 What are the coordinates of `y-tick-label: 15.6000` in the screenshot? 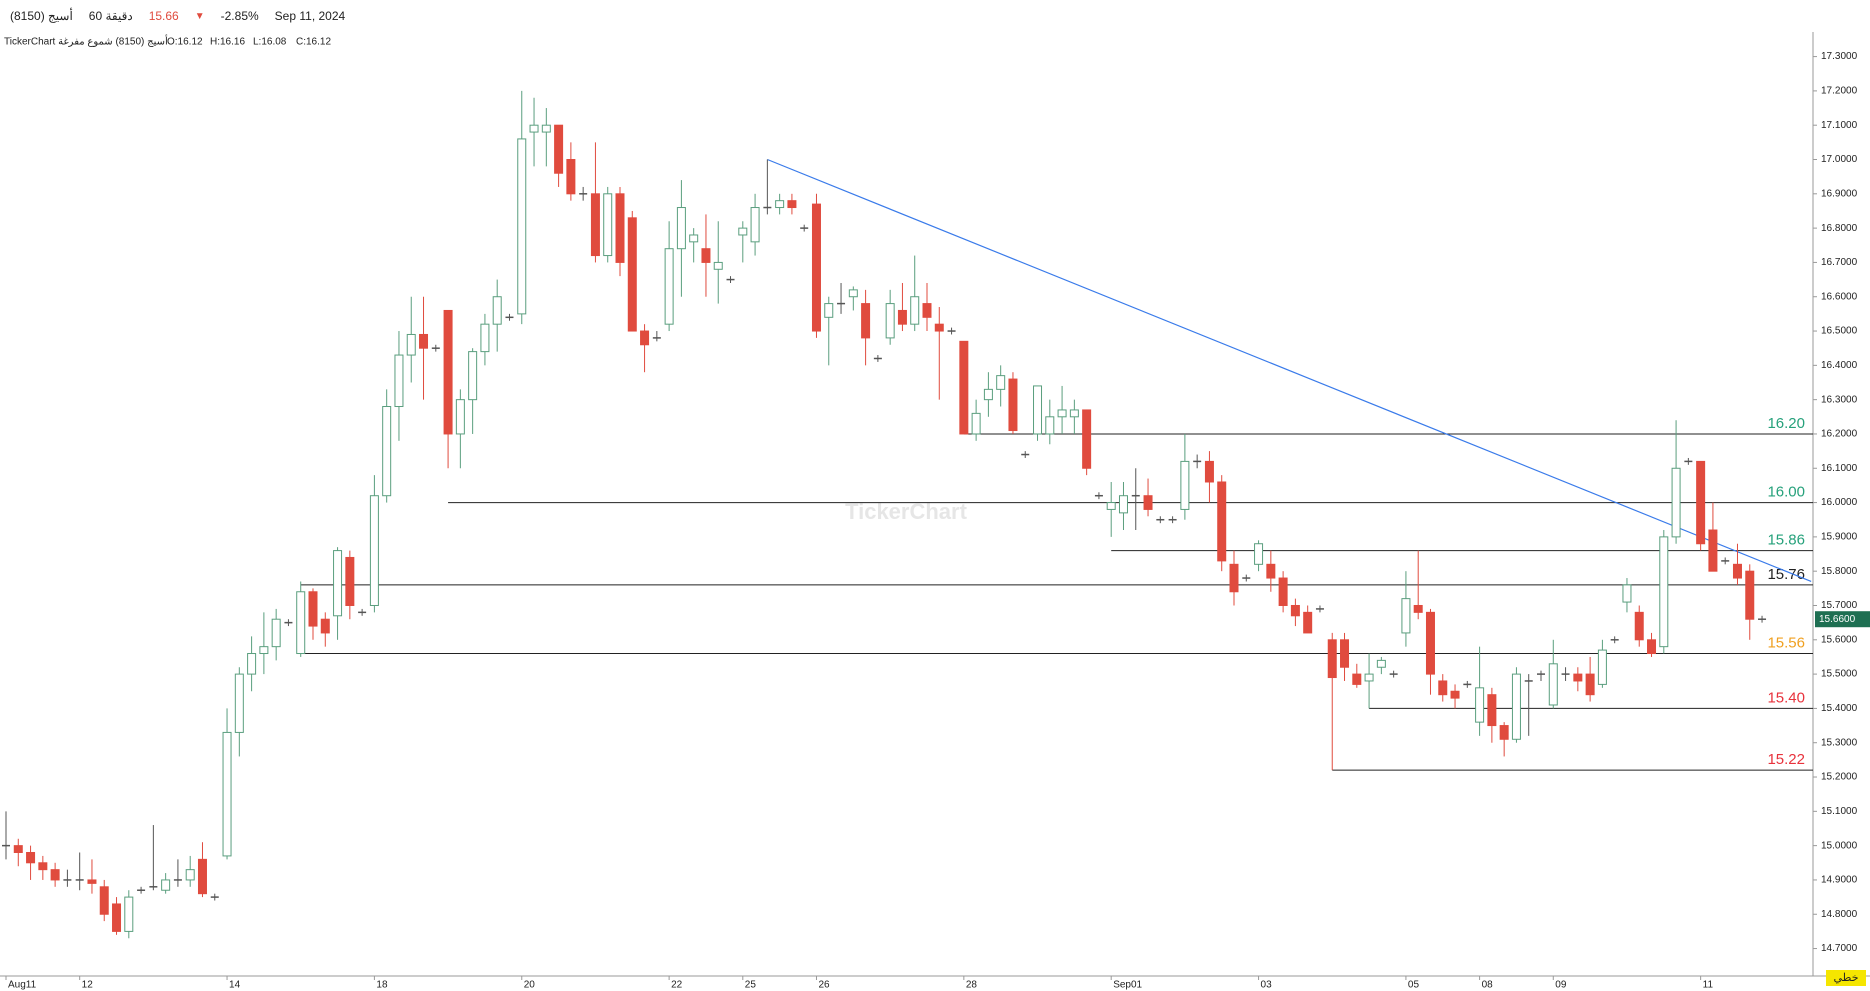 It's located at (1839, 639).